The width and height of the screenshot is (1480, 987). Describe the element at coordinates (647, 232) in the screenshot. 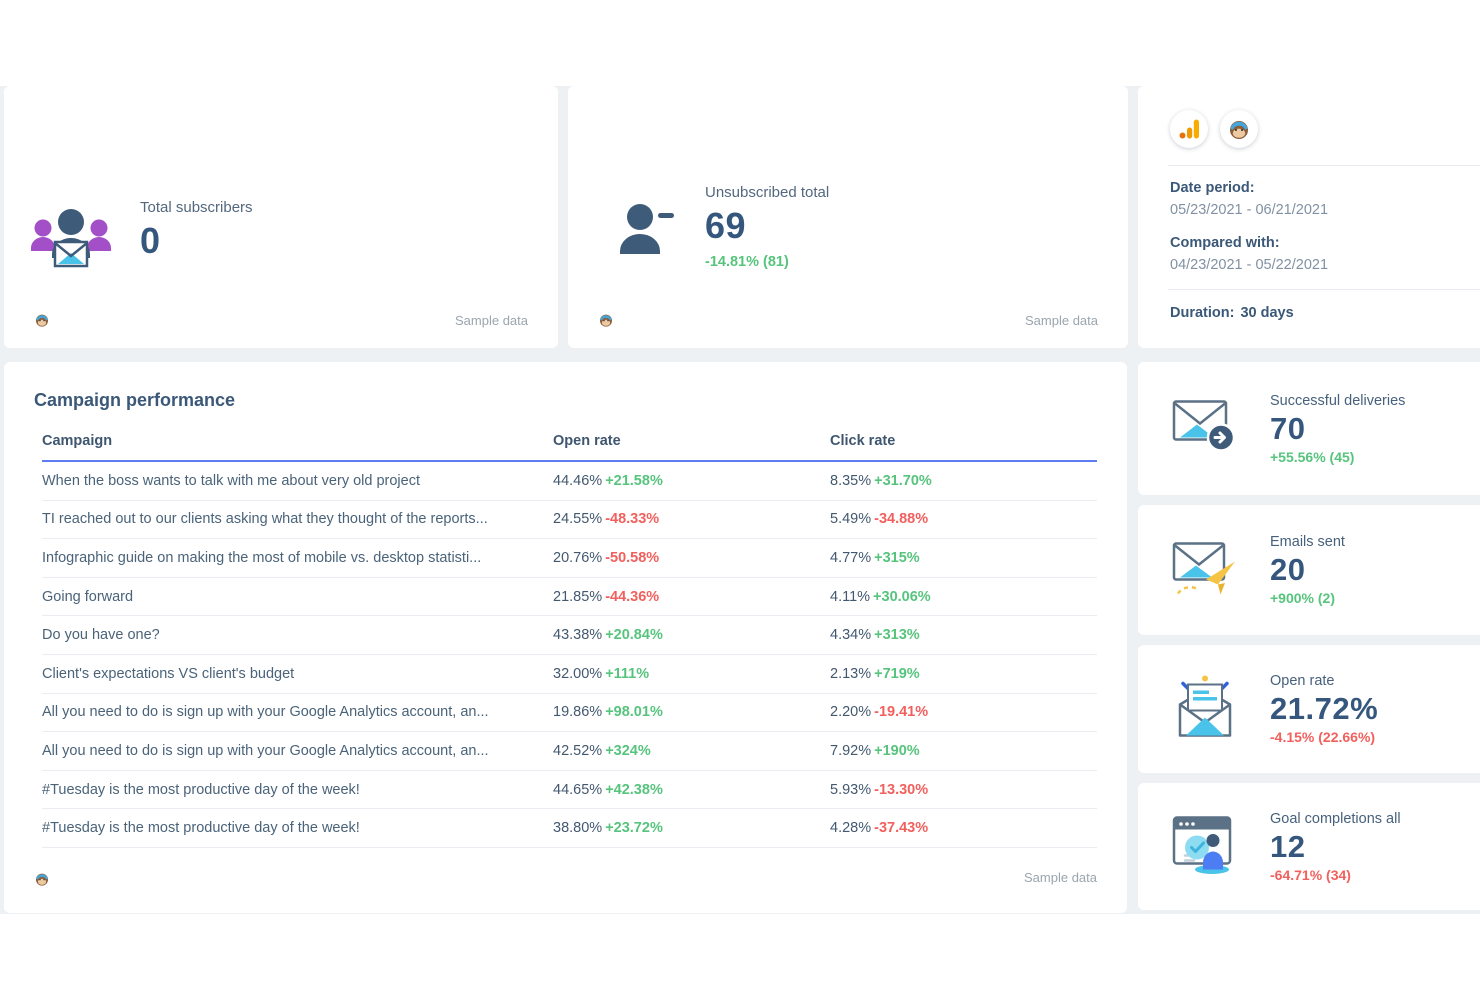

I see `person-minus-icon` at that location.